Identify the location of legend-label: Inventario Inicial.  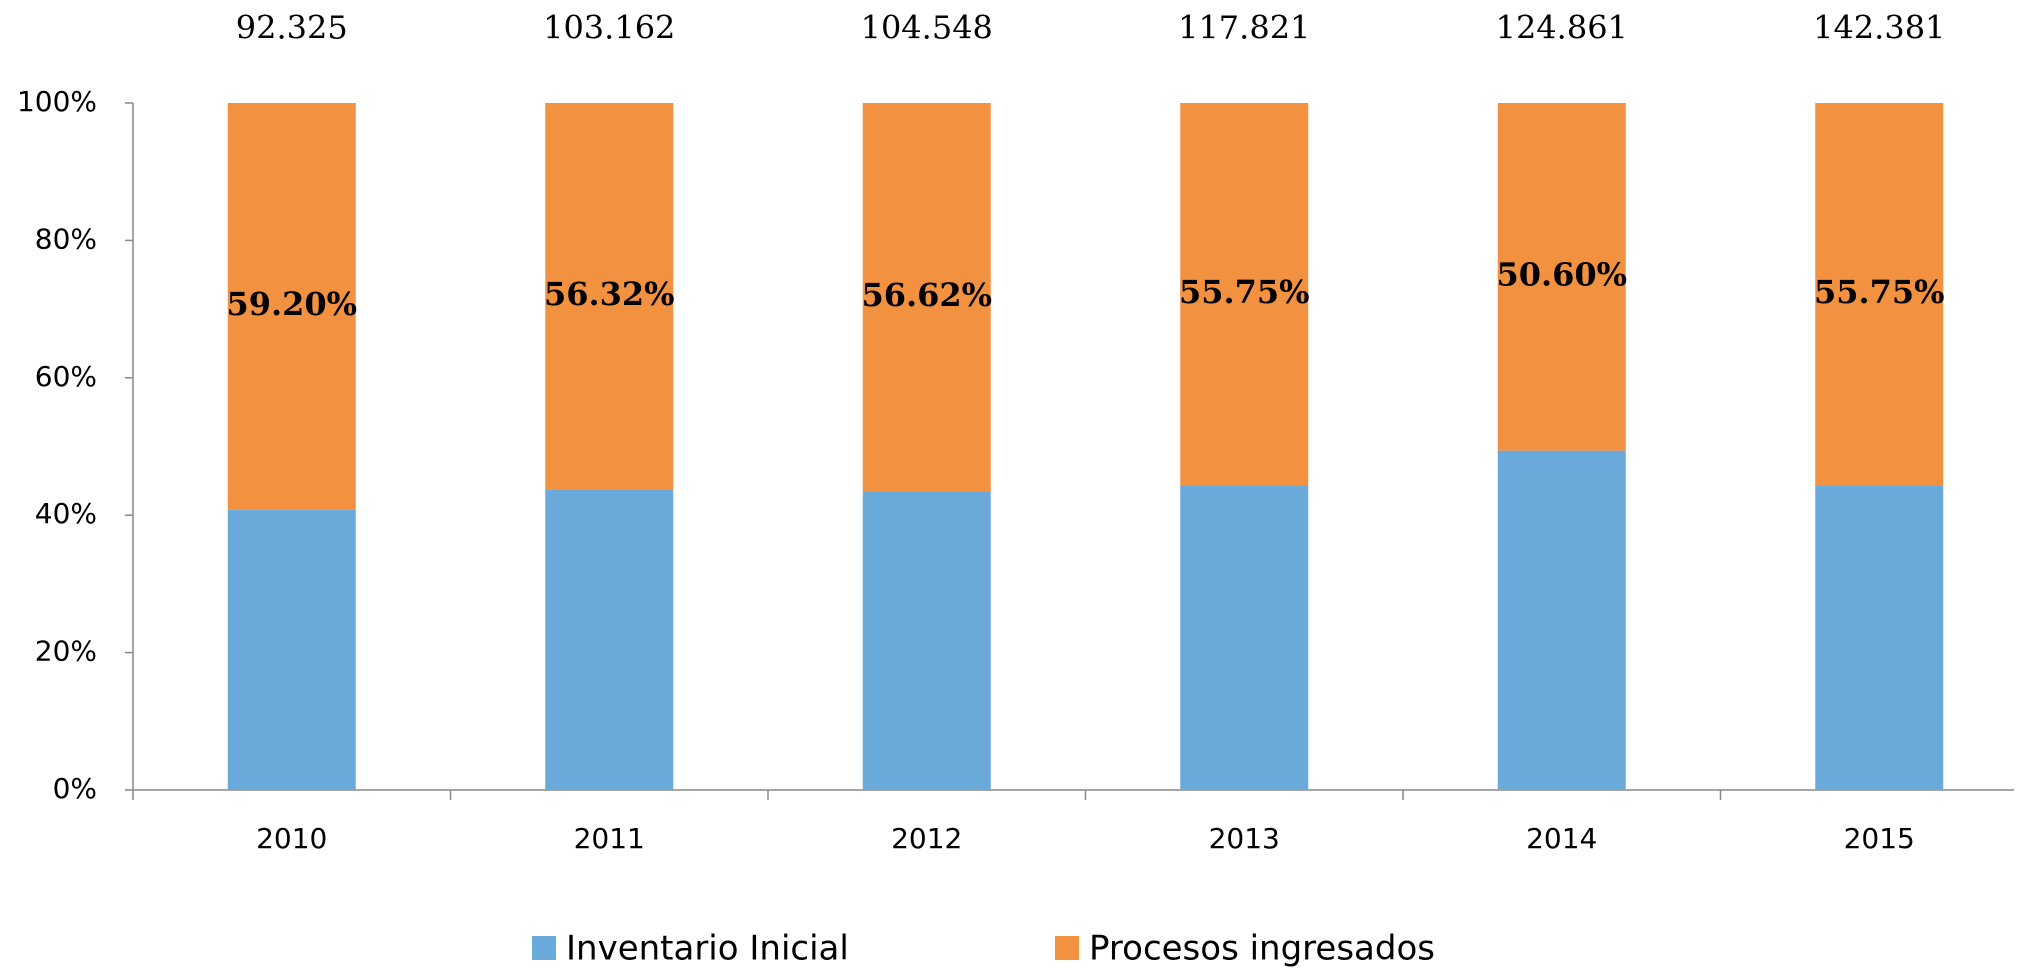
(707, 949).